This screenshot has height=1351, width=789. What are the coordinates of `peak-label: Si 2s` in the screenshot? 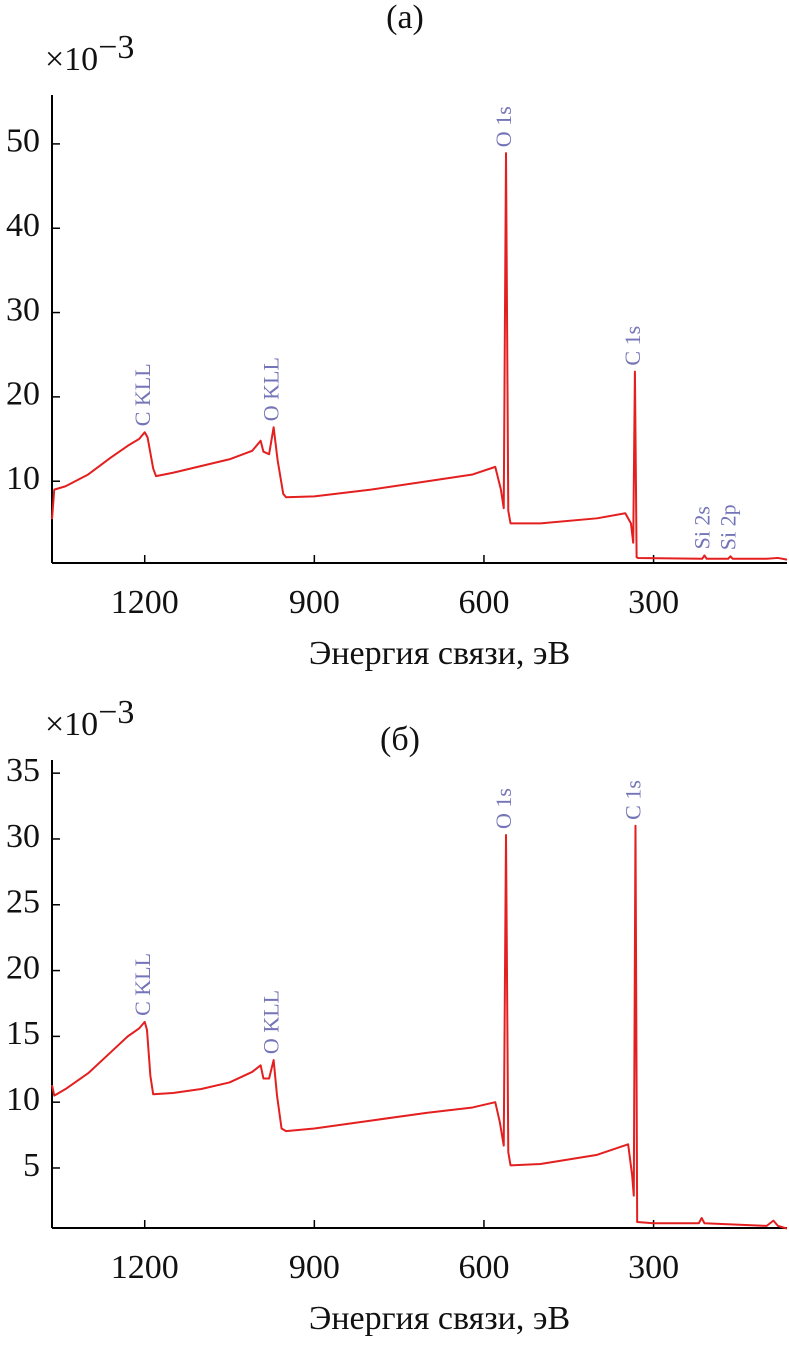 It's located at (702, 527).